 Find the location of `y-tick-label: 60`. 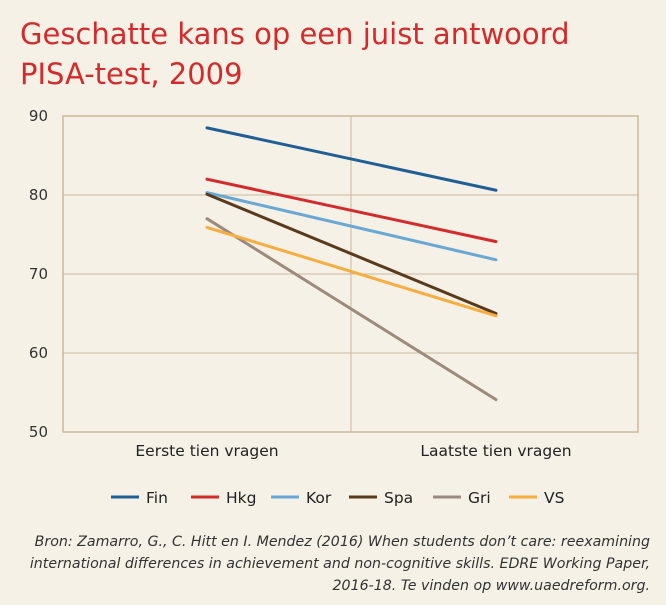

y-tick-label: 60 is located at coordinates (38, 353).